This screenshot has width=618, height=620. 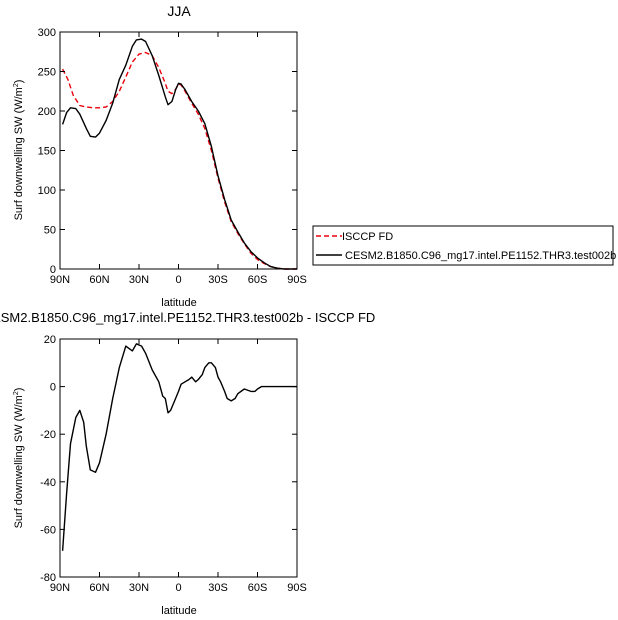 I want to click on series-line-cesm, so click(x=179, y=154).